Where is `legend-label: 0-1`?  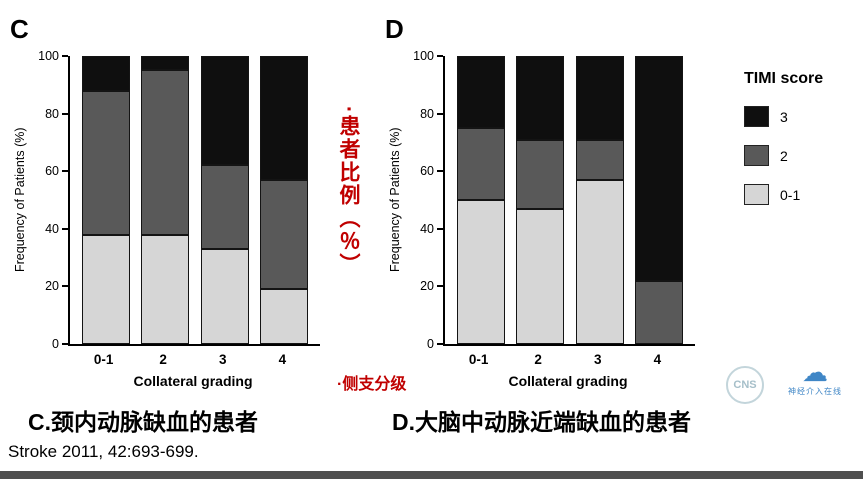
legend-label: 0-1 is located at coordinates (790, 194).